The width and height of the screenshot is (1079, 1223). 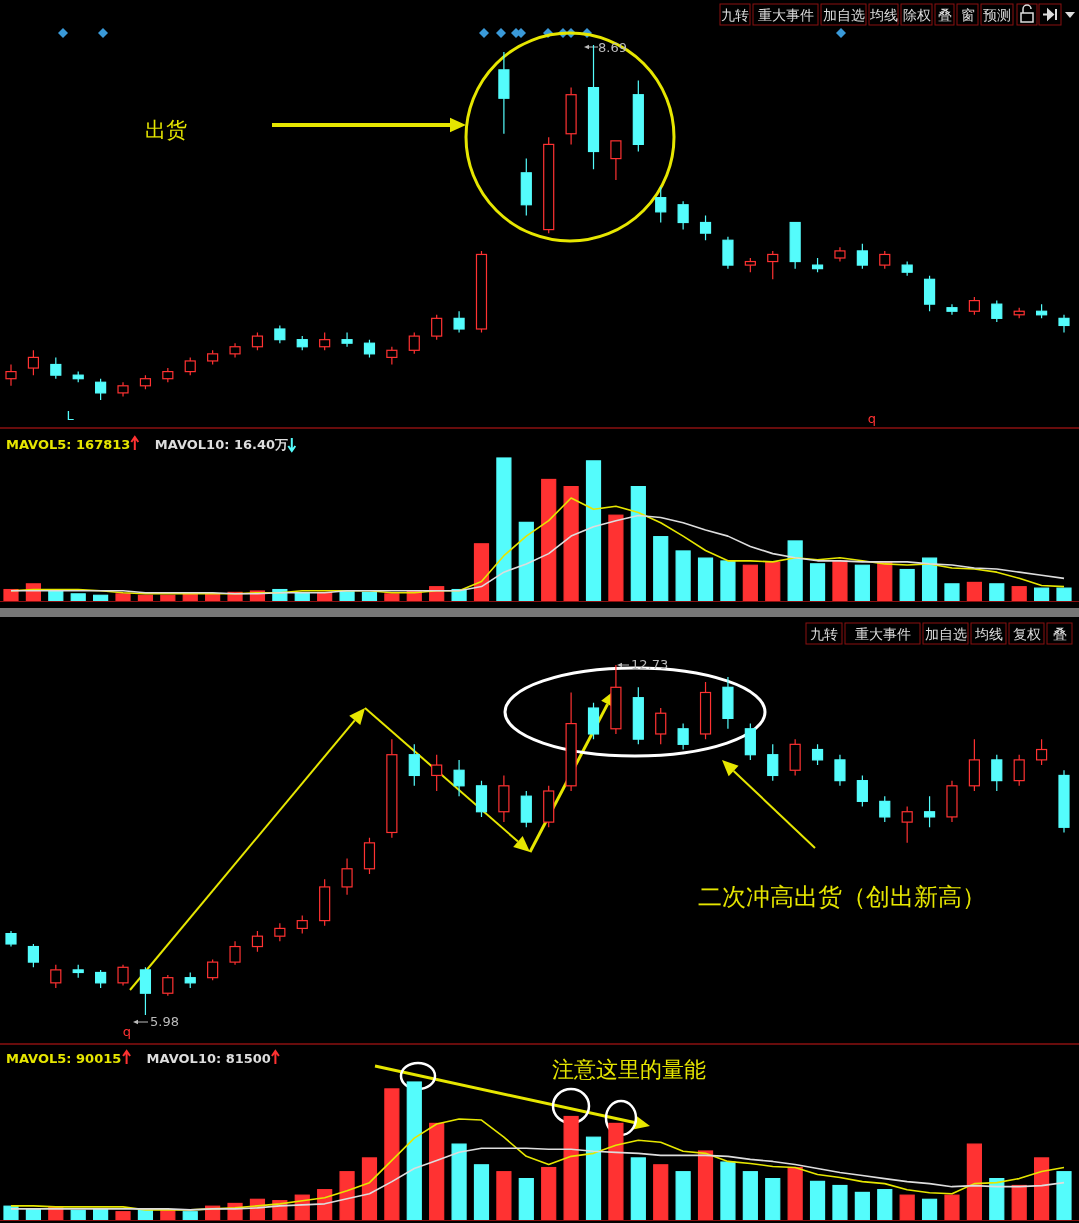 What do you see at coordinates (988, 634) in the screenshot?
I see `text: 均线` at bounding box center [988, 634].